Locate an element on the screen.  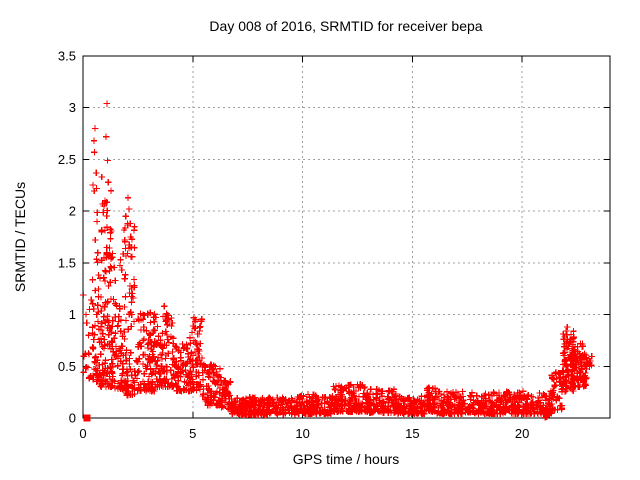
x-tick-label: 15 is located at coordinates (412, 433).